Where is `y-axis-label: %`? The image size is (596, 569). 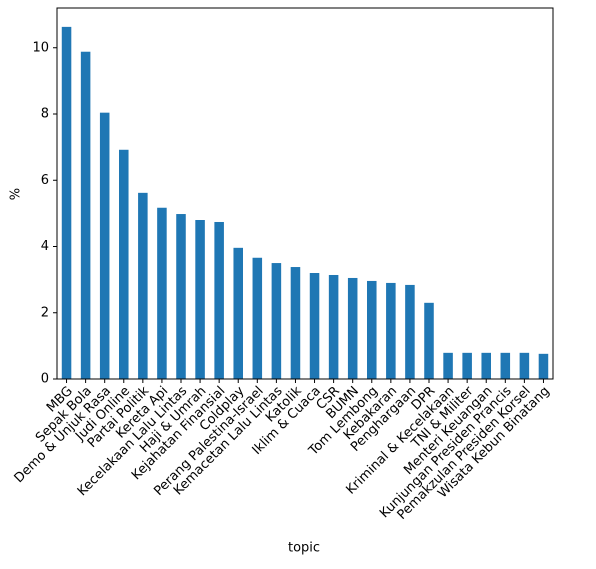
y-axis-label: % is located at coordinates (16, 194).